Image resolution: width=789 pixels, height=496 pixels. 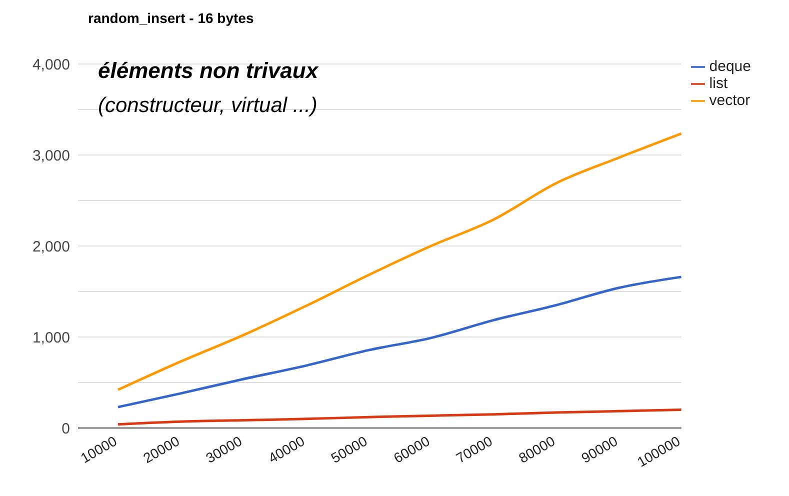 What do you see at coordinates (718, 83) in the screenshot?
I see `legend-label: list` at bounding box center [718, 83].